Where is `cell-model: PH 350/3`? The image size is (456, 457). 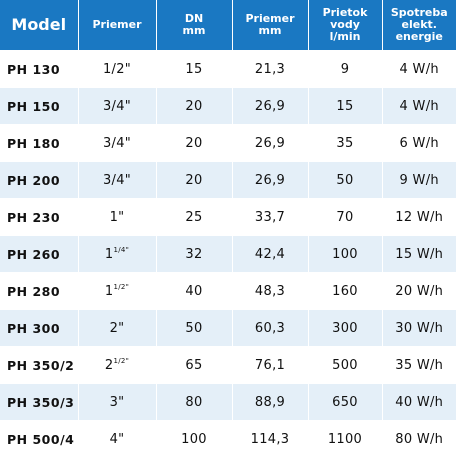 cell-model: PH 350/3 is located at coordinates (39, 402).